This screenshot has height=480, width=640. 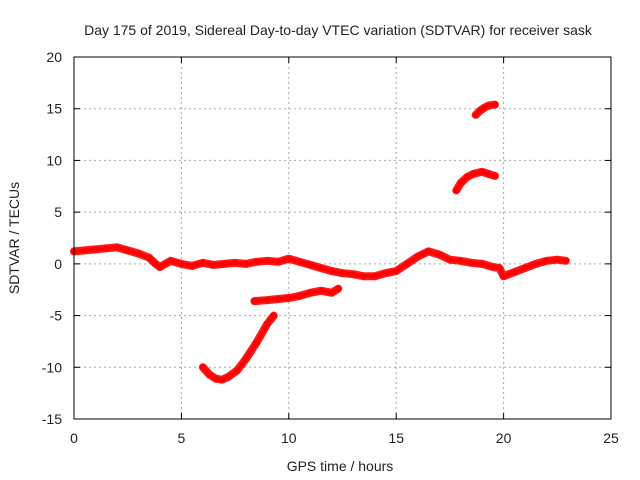 I want to click on x-axis-label: GPS time / hours, so click(x=340, y=466).